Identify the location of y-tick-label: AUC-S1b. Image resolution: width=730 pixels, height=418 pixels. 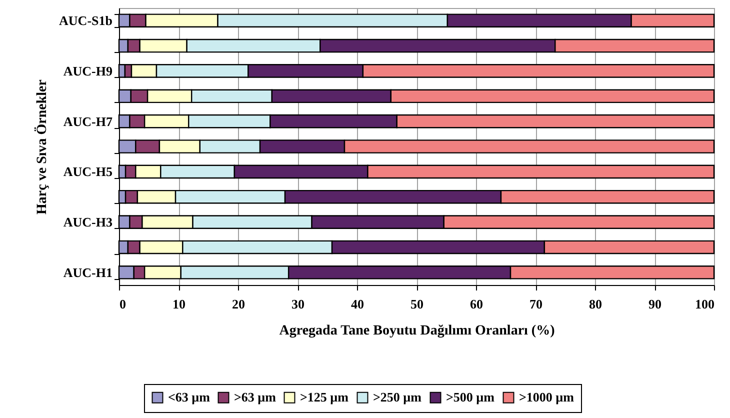
(85, 20).